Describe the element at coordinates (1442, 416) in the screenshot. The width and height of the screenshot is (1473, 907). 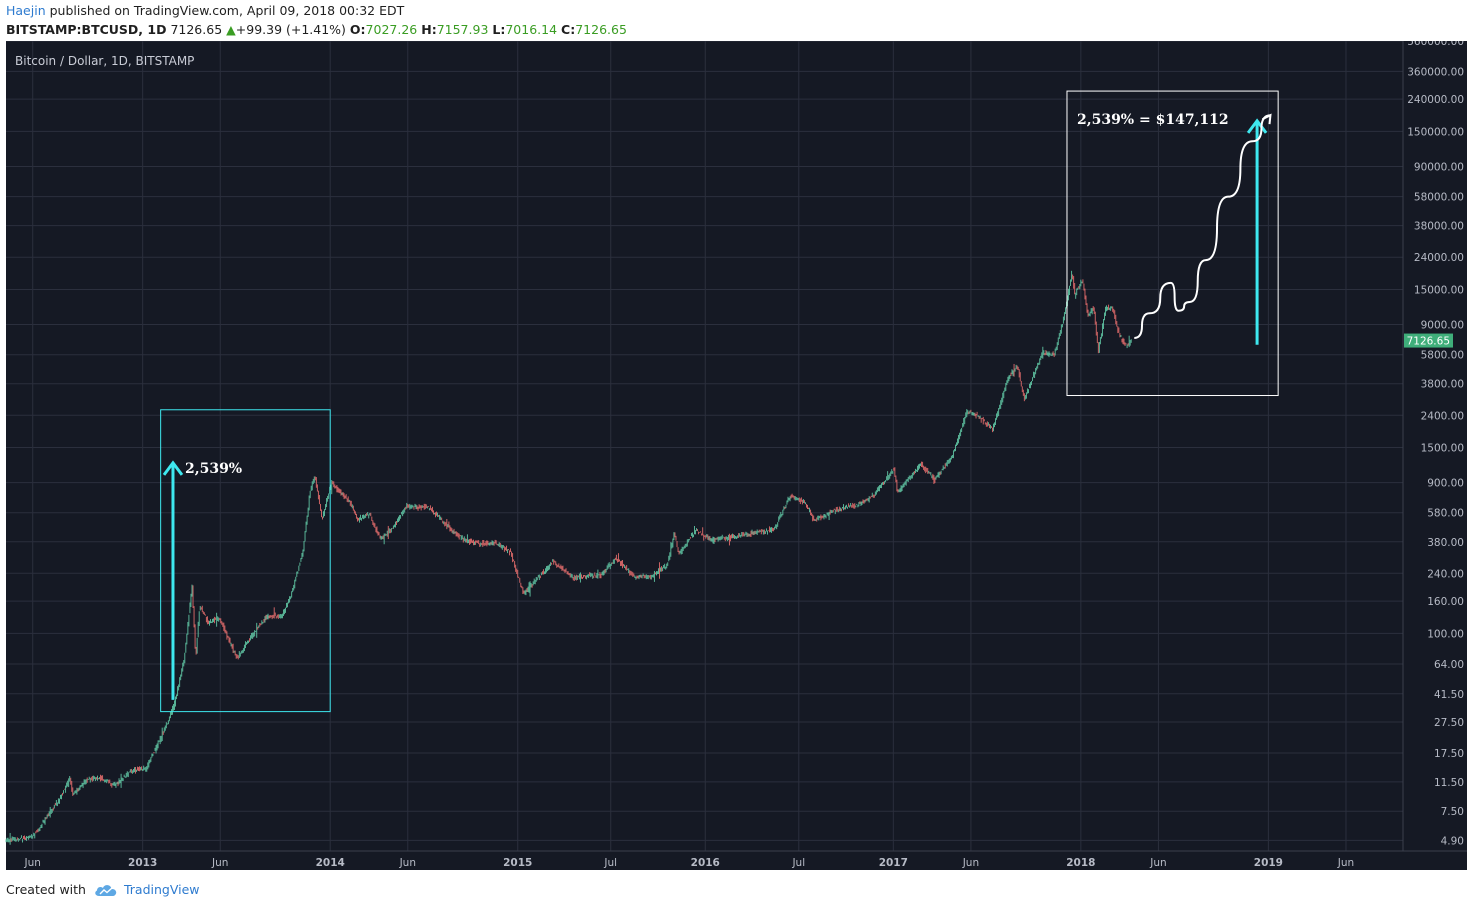
I see `price-tick-label: 2400.00` at that location.